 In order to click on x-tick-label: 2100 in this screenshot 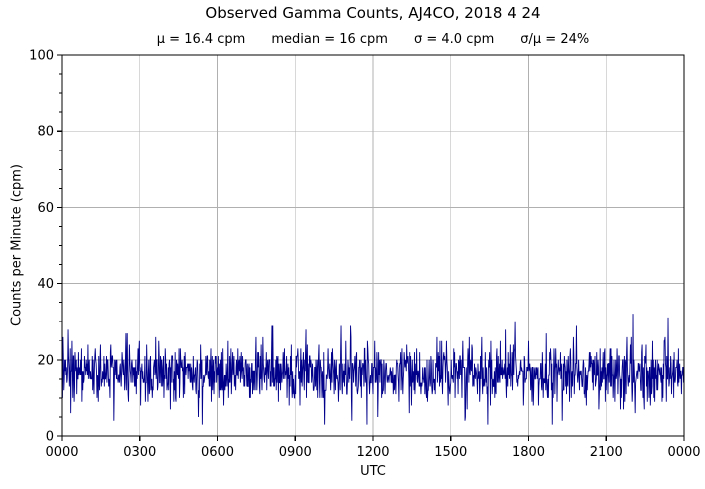, I will do `click(606, 452)`.